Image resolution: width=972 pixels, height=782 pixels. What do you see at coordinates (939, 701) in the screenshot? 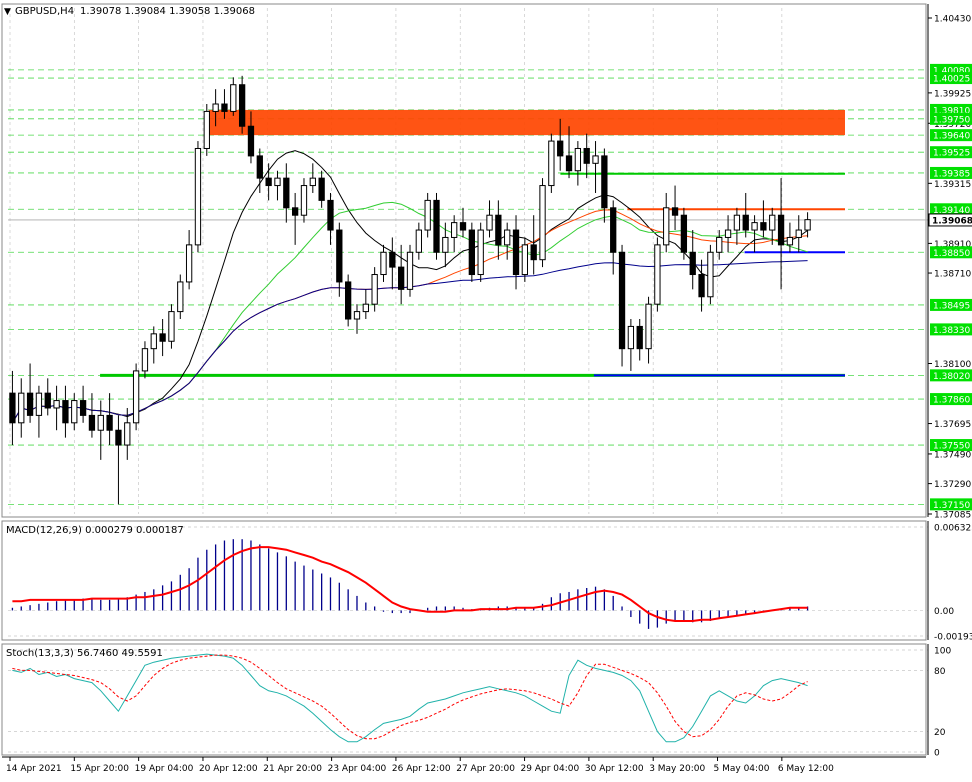
I see `stoch-y-axis: 100 80 20 0` at bounding box center [939, 701].